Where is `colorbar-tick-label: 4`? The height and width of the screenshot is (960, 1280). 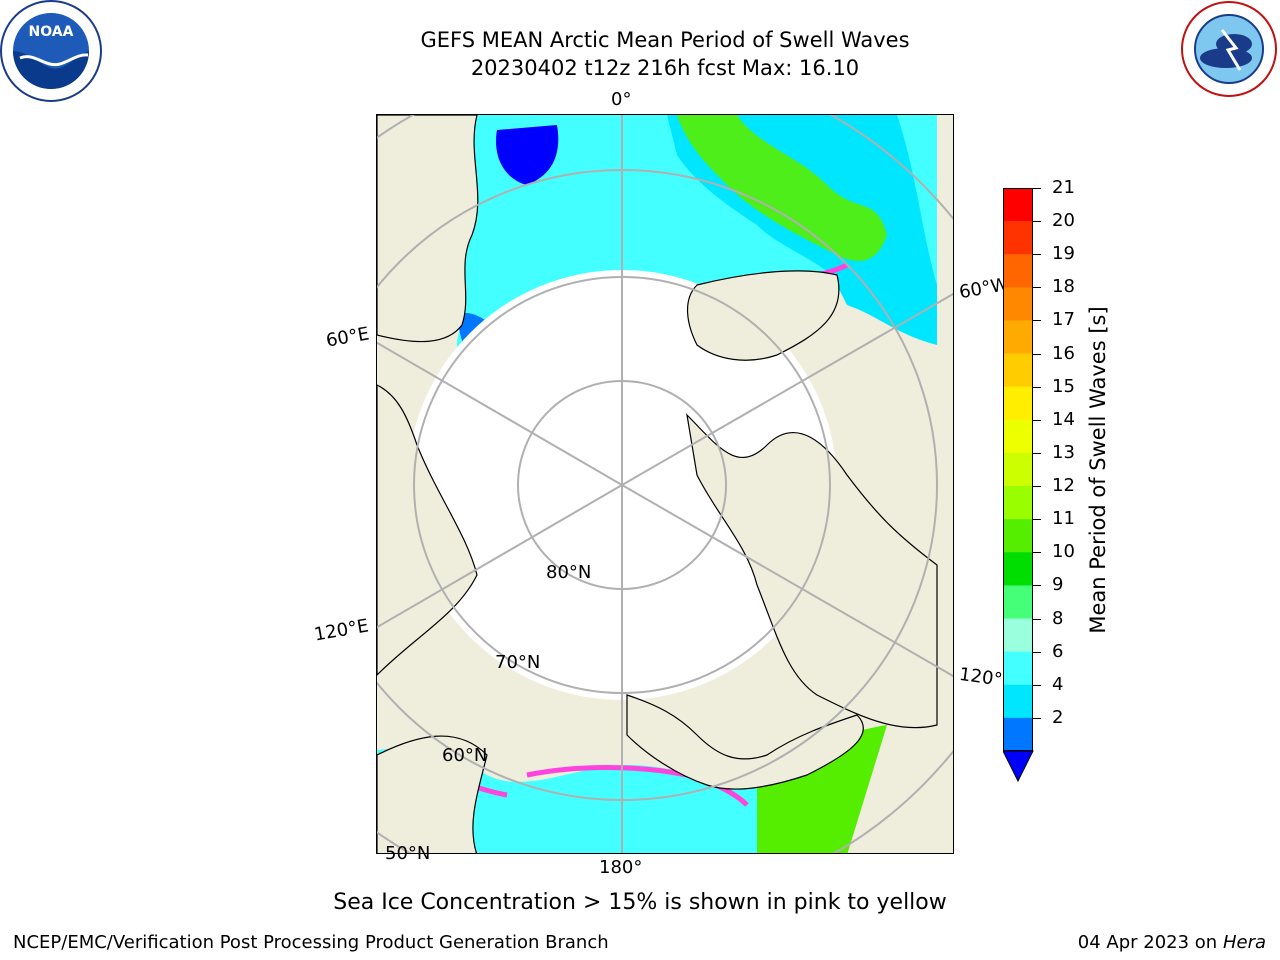
colorbar-tick-label: 4 is located at coordinates (1058, 684).